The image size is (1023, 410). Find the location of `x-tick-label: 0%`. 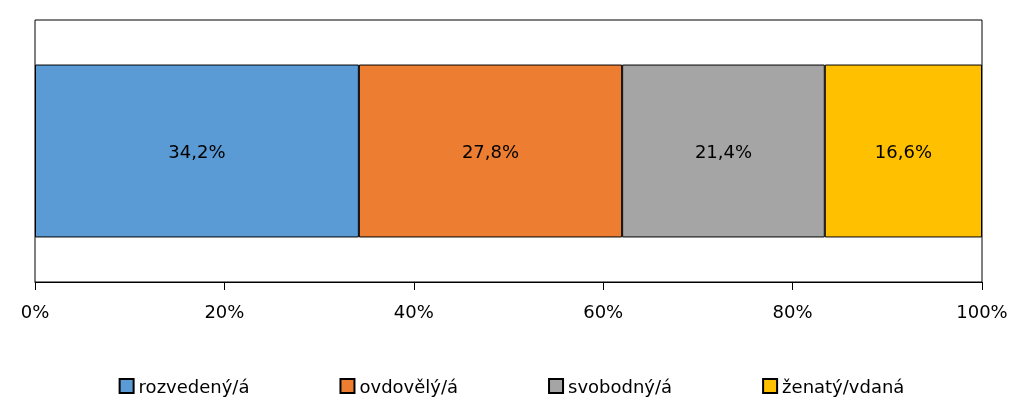

x-tick-label: 0% is located at coordinates (35, 311).